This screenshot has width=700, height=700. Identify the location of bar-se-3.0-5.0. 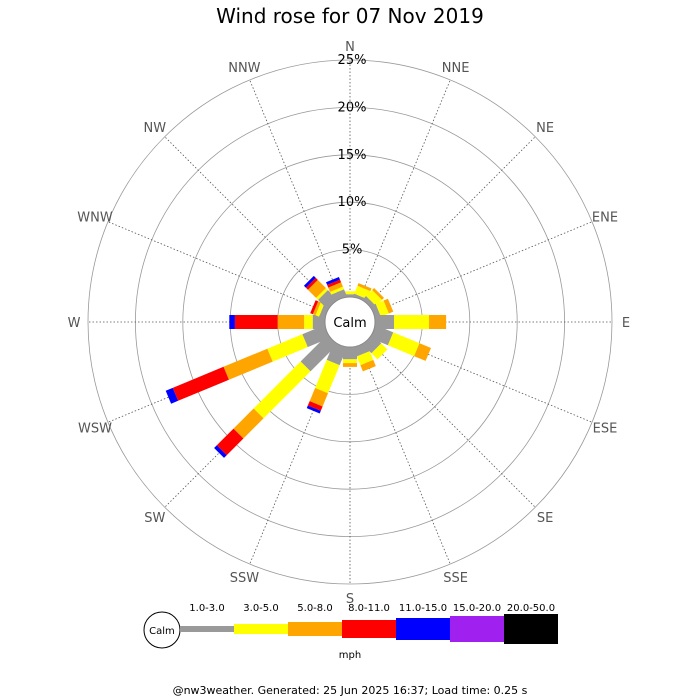
(379, 351).